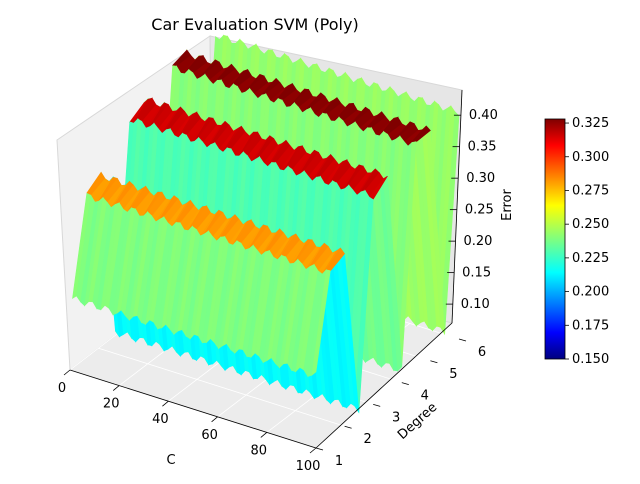 The image size is (640, 484). What do you see at coordinates (62, 388) in the screenshot?
I see `x-tick-label: 0` at bounding box center [62, 388].